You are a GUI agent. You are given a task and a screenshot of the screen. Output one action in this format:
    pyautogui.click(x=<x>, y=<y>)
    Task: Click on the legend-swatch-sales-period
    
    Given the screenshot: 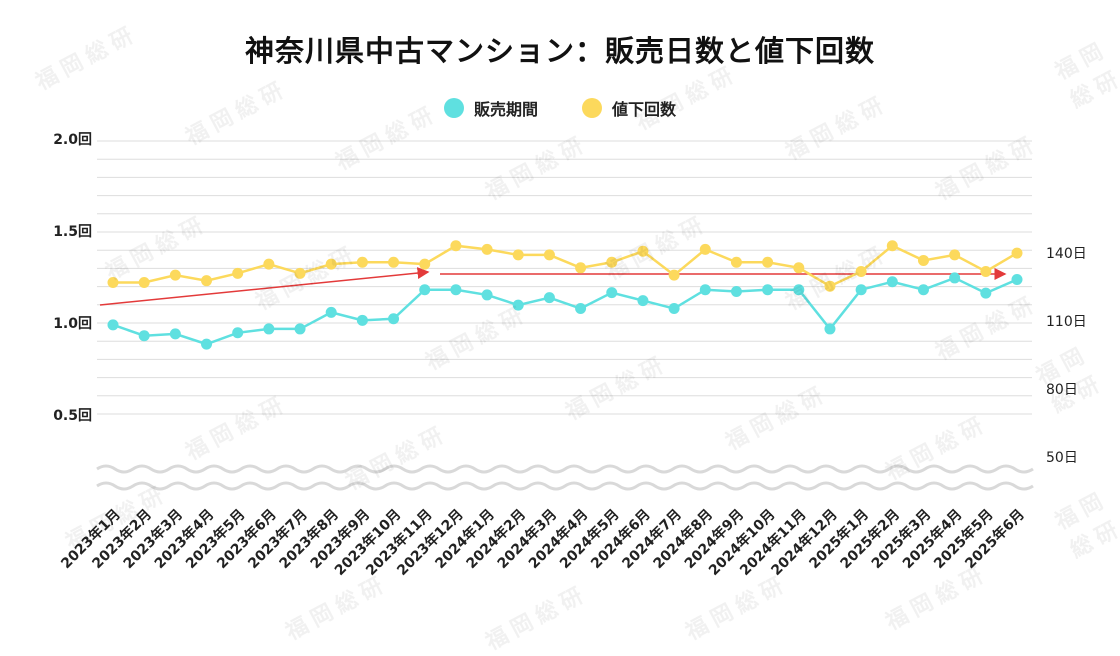 What is the action you would take?
    pyautogui.click(x=453, y=108)
    